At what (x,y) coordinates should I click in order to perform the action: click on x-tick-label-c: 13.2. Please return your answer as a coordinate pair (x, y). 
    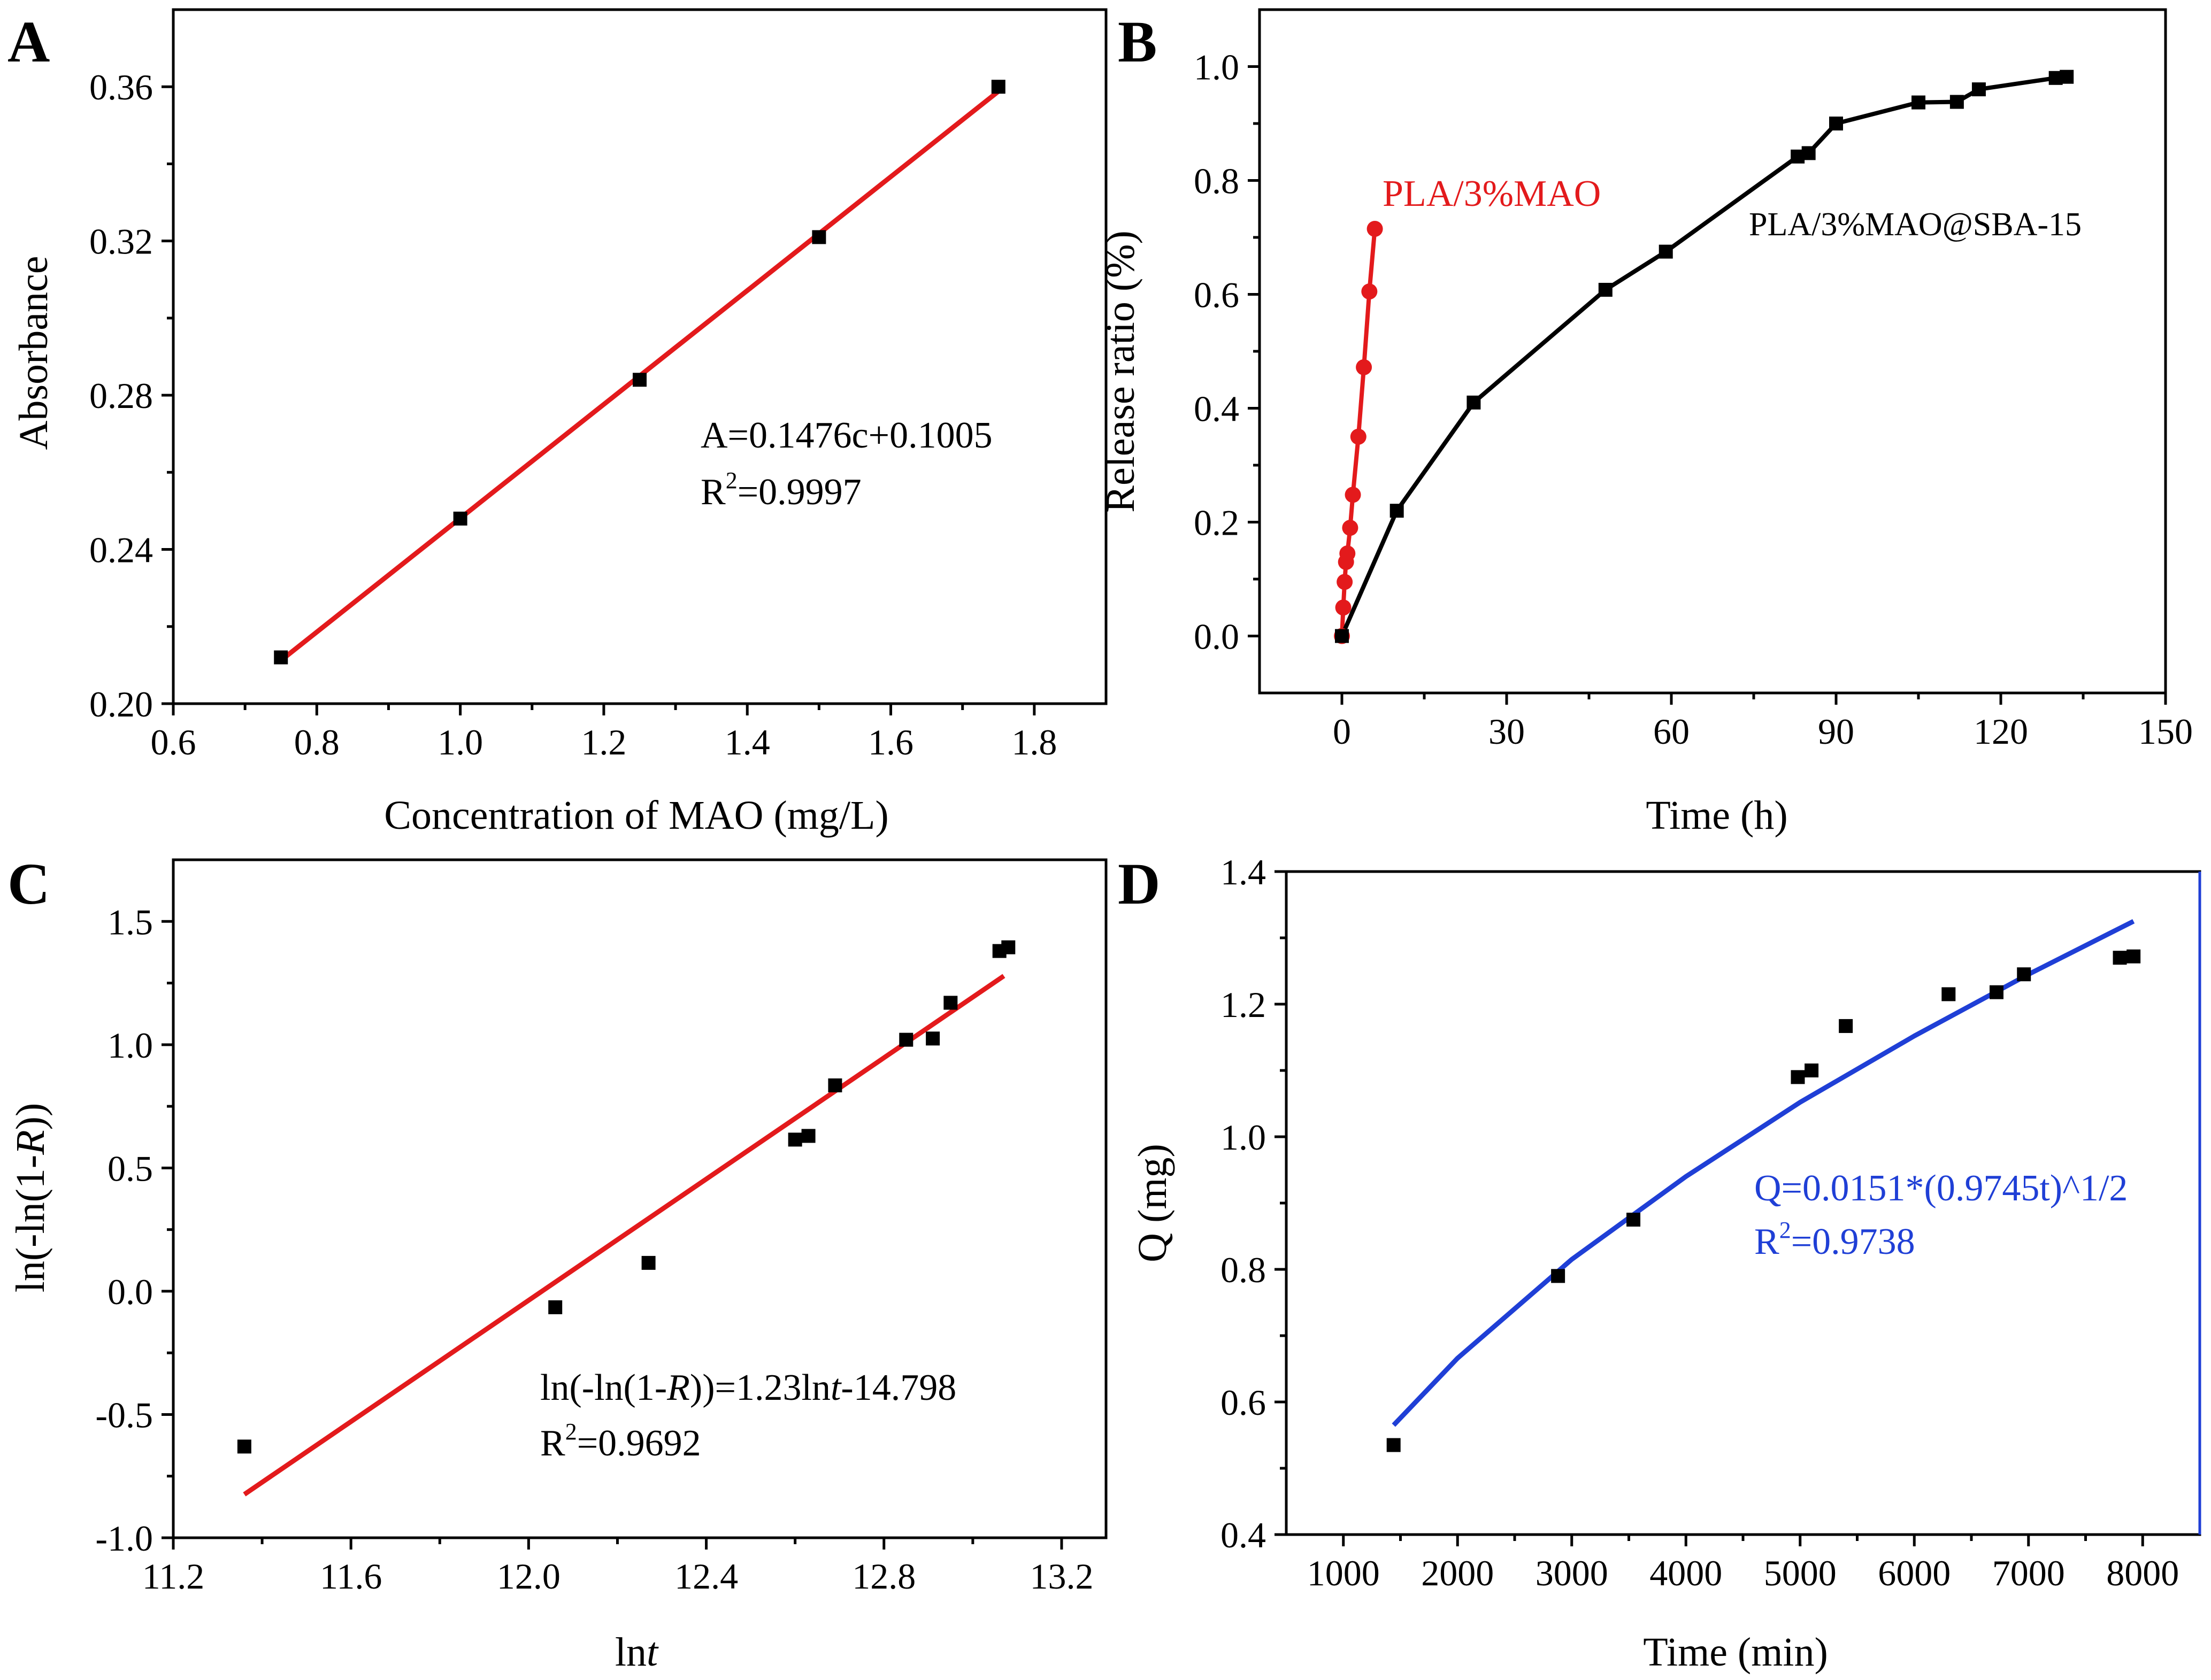
    Looking at the image, I should click on (1061, 1576).